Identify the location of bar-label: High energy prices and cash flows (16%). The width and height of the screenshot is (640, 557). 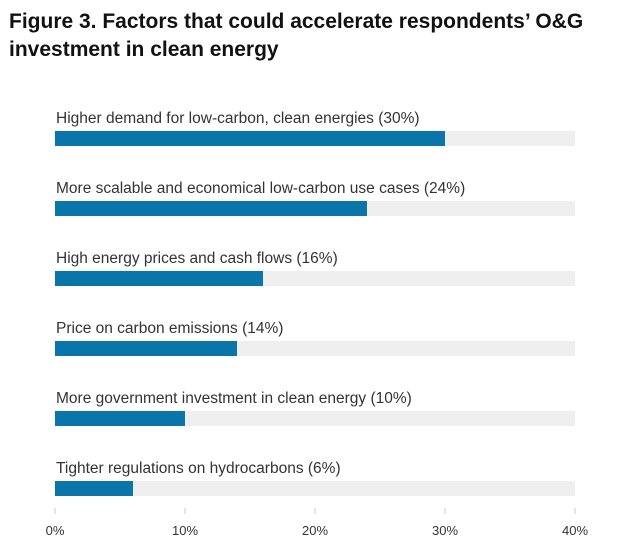
(197, 258).